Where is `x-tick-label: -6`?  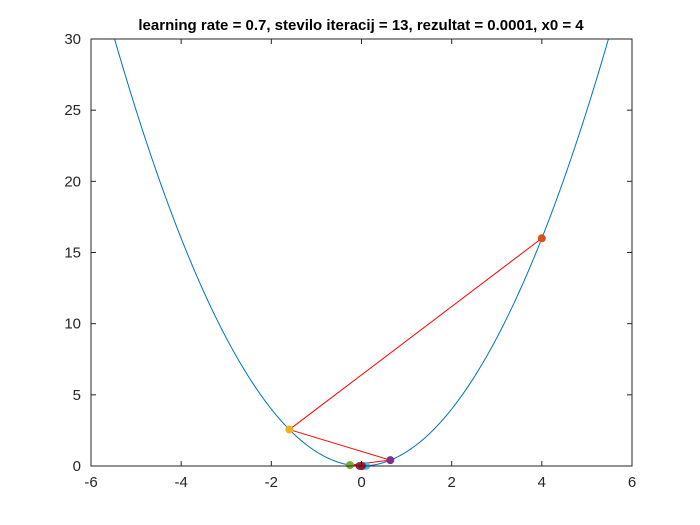 x-tick-label: -6 is located at coordinates (90, 482).